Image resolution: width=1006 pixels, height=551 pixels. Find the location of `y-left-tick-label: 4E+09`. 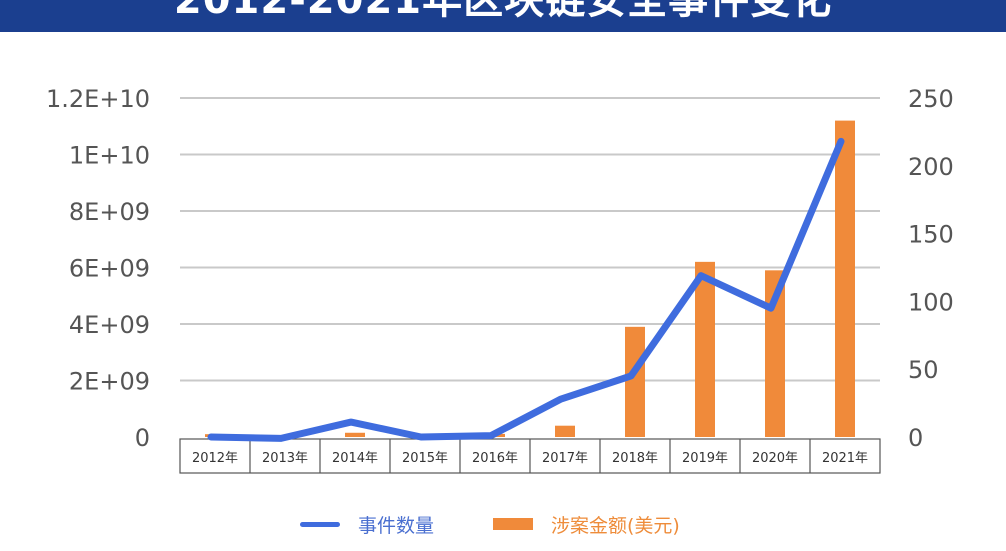

y-left-tick-label: 4E+09 is located at coordinates (109, 325).